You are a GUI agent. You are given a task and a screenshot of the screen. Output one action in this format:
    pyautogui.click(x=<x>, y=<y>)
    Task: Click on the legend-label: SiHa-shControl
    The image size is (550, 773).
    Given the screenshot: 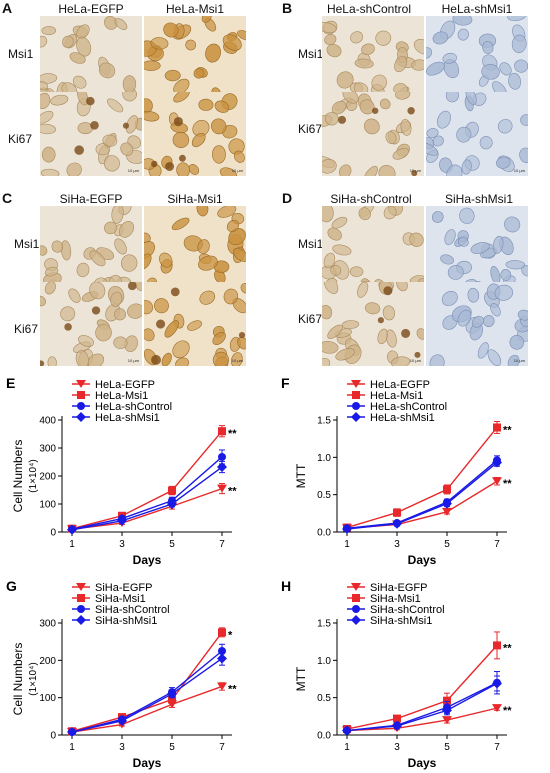 What is the action you would take?
    pyautogui.click(x=132, y=610)
    